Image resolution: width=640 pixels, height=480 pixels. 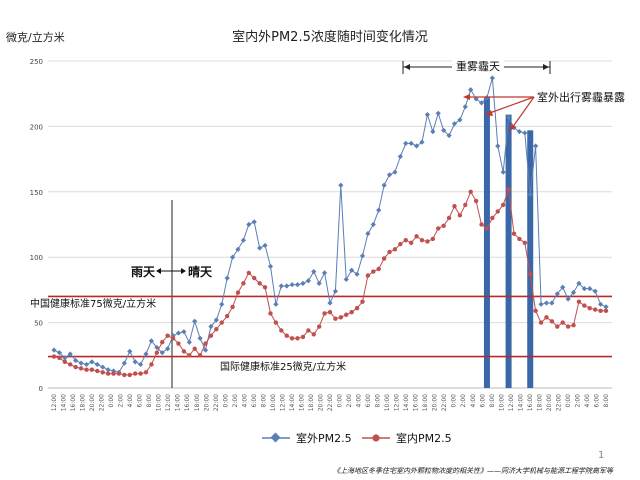 I want to click on smog-label-bg, so click(x=478, y=66).